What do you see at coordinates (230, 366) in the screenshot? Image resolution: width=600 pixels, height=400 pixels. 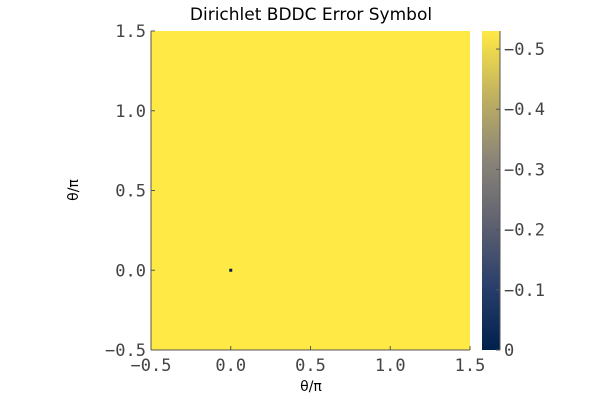 I see `x-tick-label: 0.0` at bounding box center [230, 366].